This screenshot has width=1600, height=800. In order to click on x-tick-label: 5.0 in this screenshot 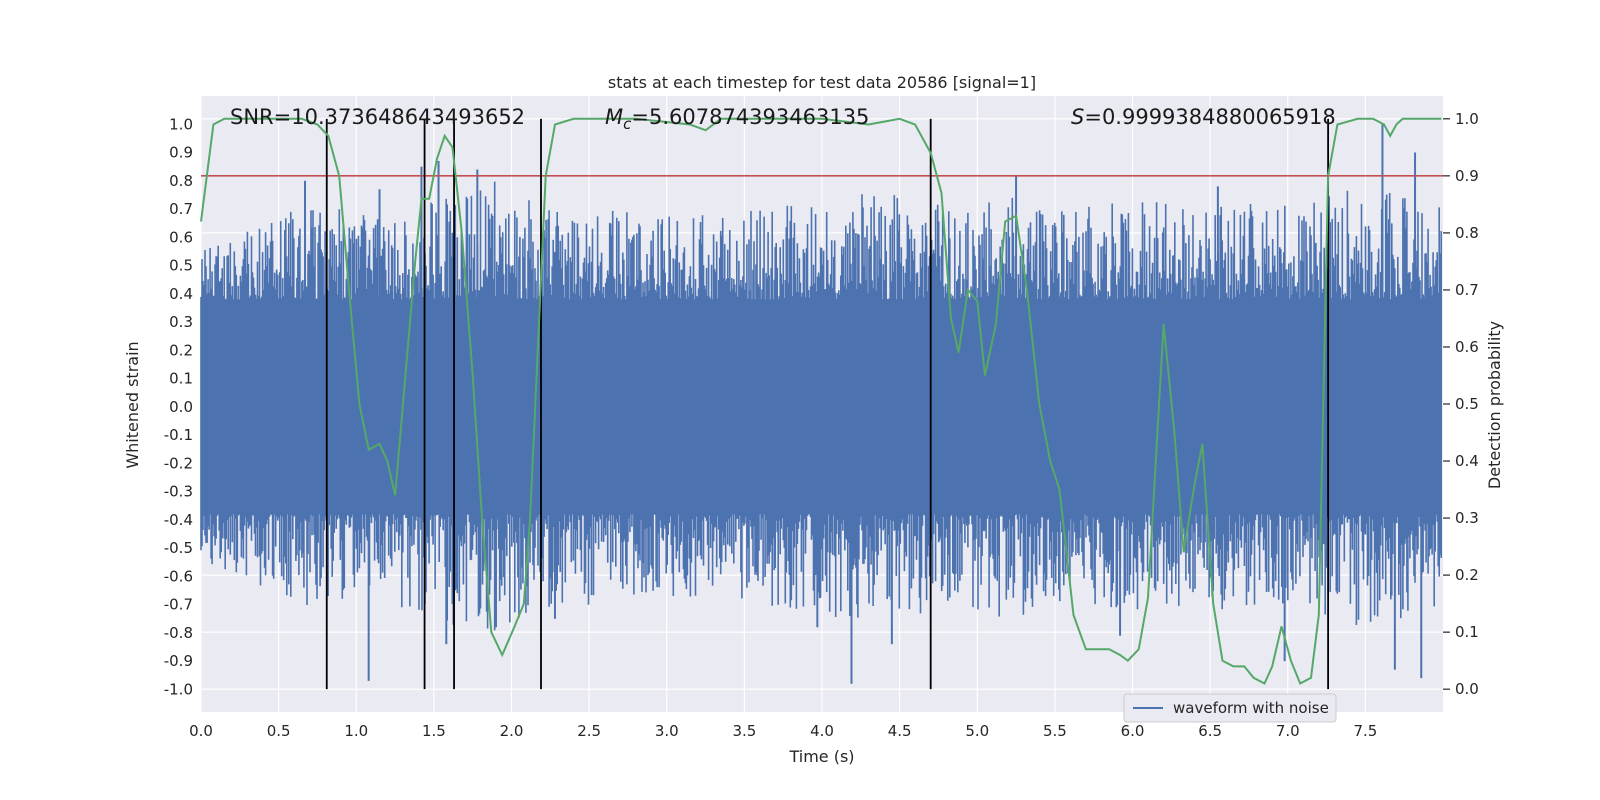, I will do `click(977, 731)`.